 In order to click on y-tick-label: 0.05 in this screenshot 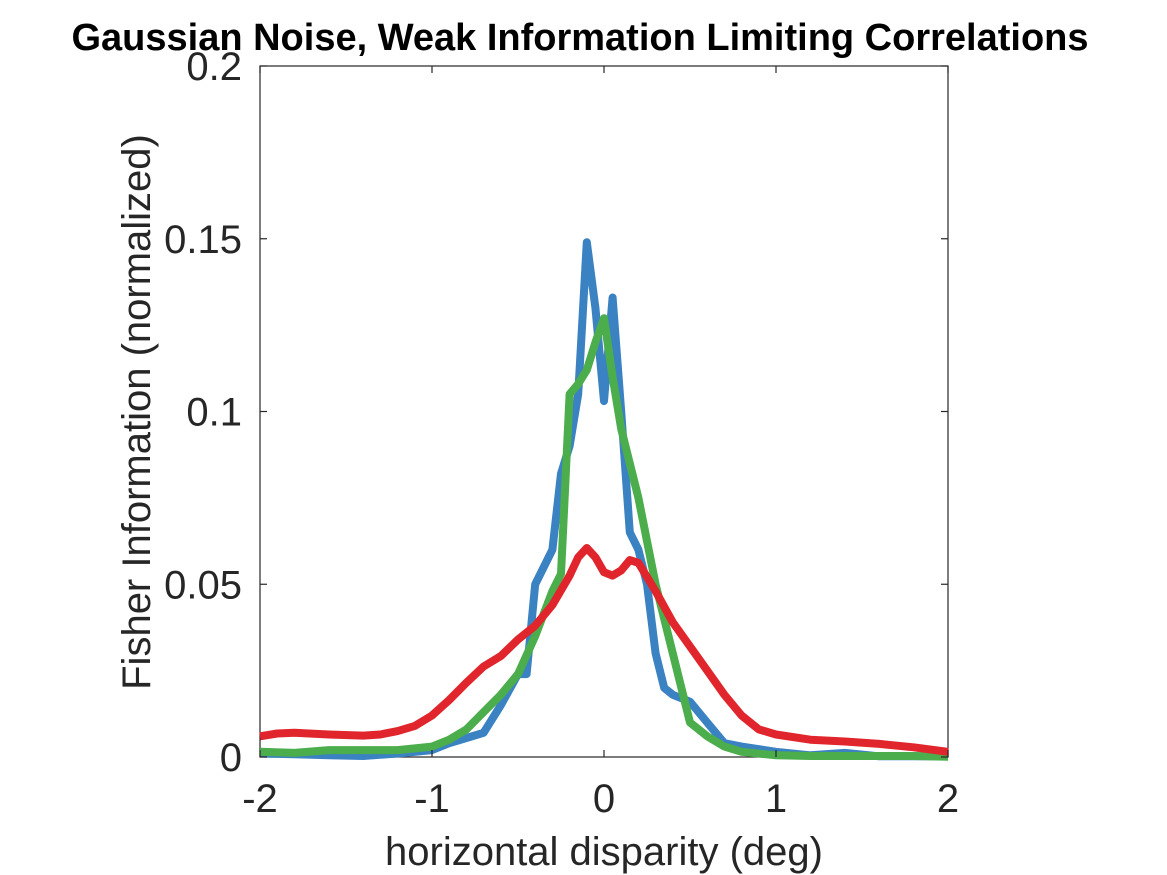, I will do `click(203, 585)`.